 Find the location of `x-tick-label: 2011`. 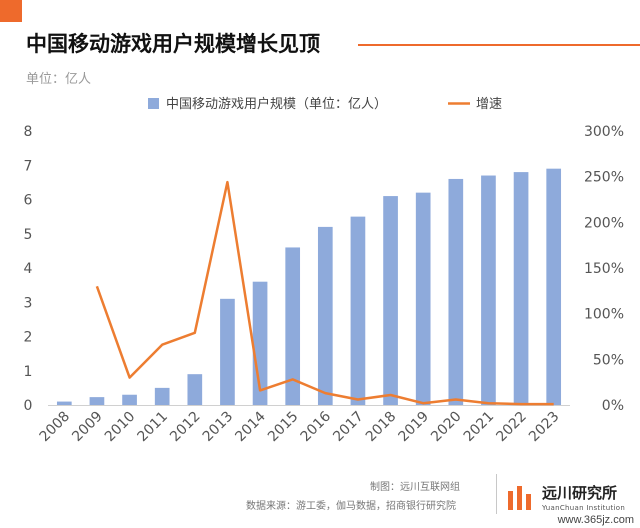

x-tick-label: 2011 is located at coordinates (153, 427).